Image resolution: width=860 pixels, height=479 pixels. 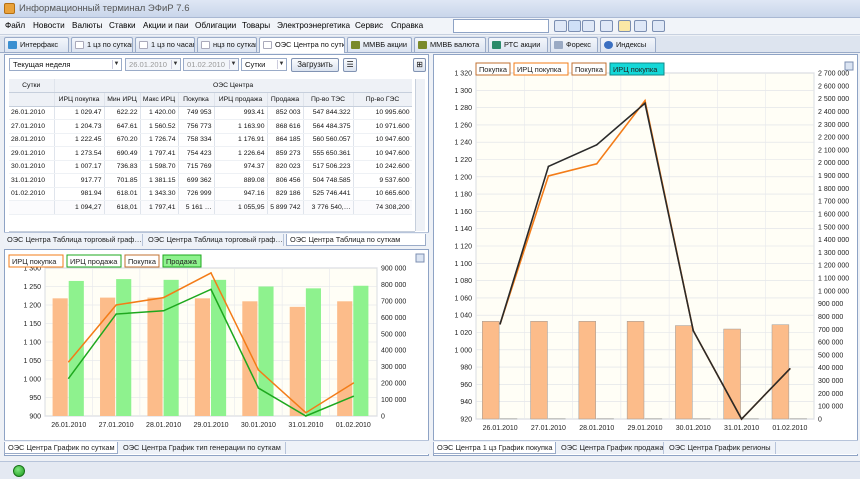 I want to click on legend-label: ИРЦ покупка, so click(x=34, y=261).